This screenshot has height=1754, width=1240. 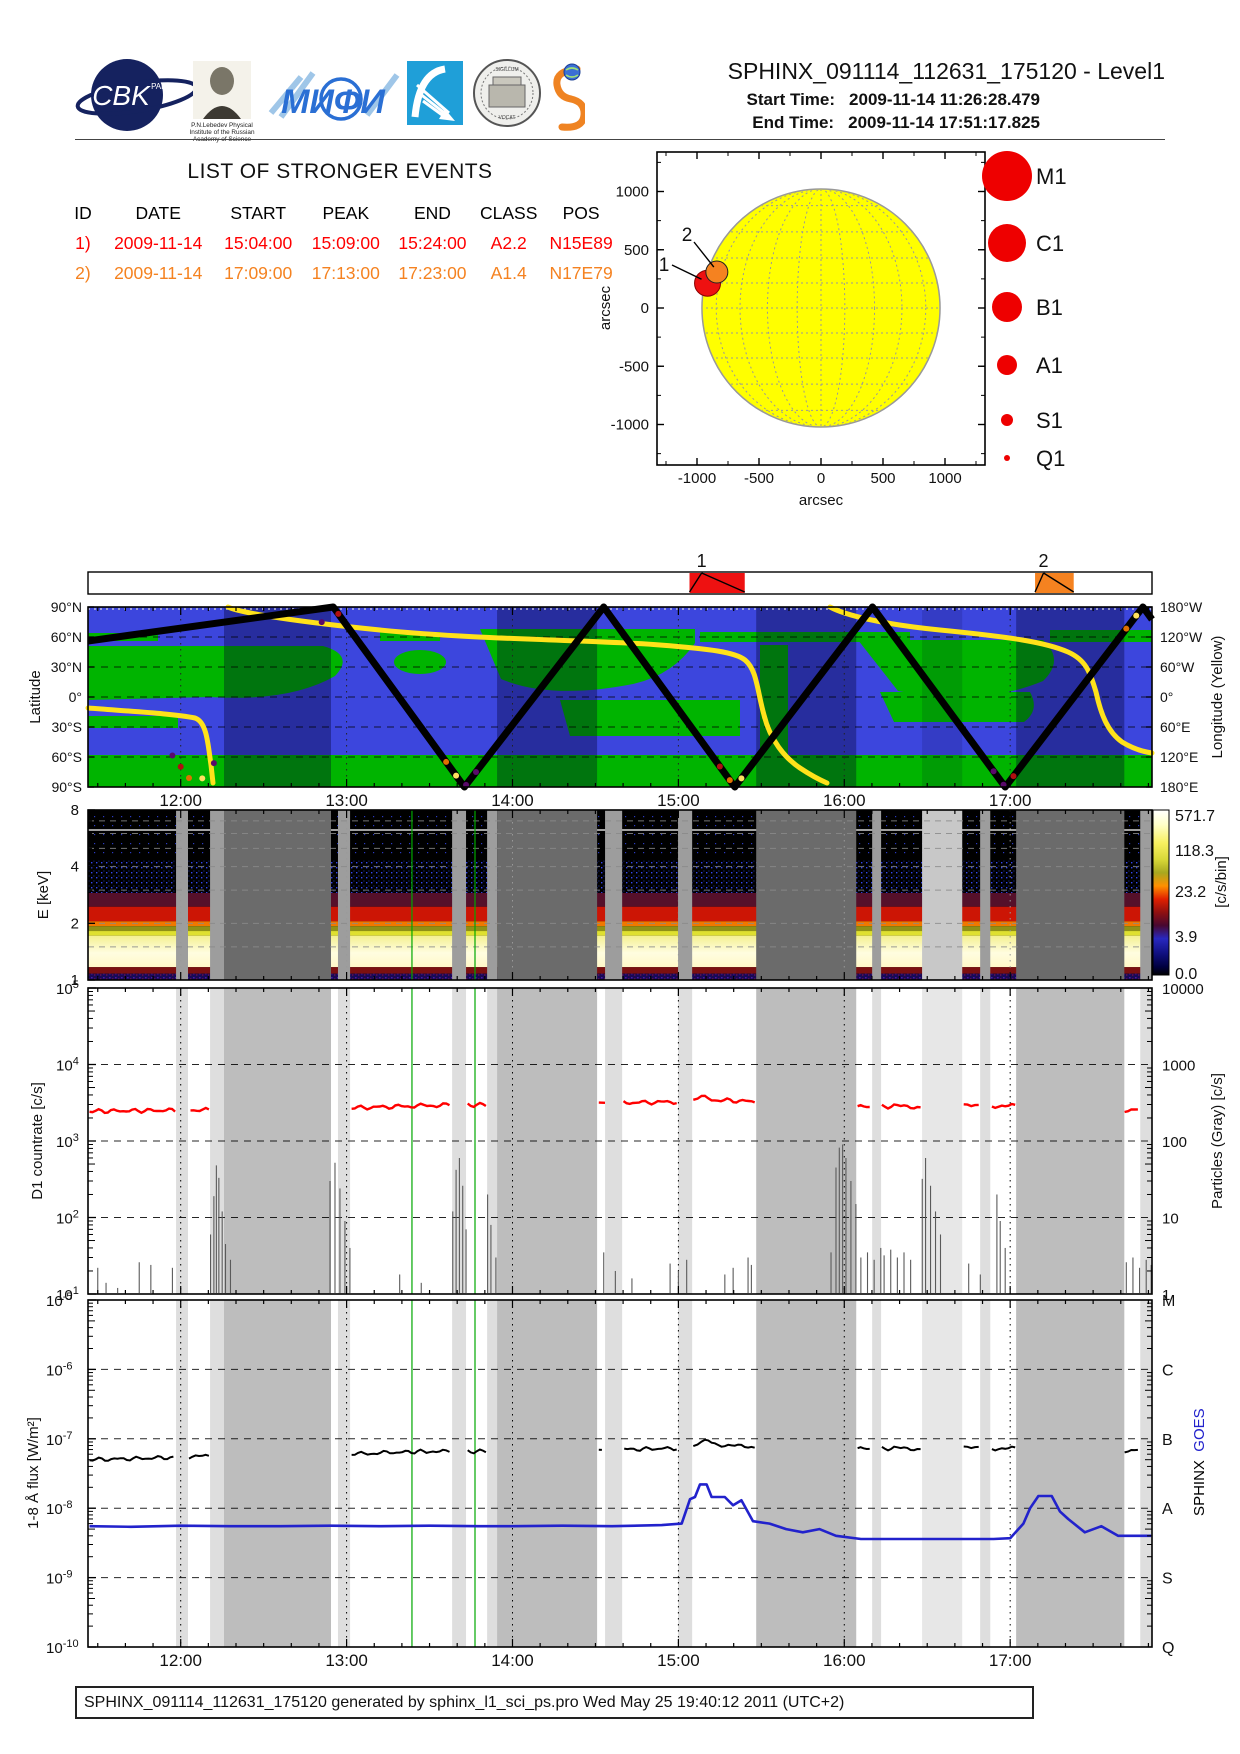 I want to click on spectrogram-panel: 8 4 2 1 E [keV], so click(x=594, y=895).